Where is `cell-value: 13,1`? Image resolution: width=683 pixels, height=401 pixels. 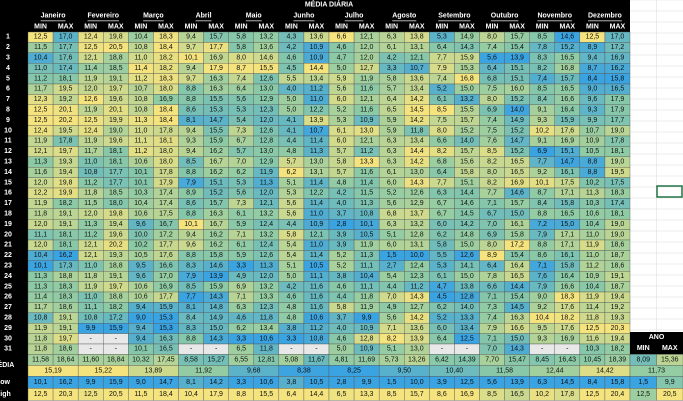 cell-value: 13,1 is located at coordinates (417, 47).